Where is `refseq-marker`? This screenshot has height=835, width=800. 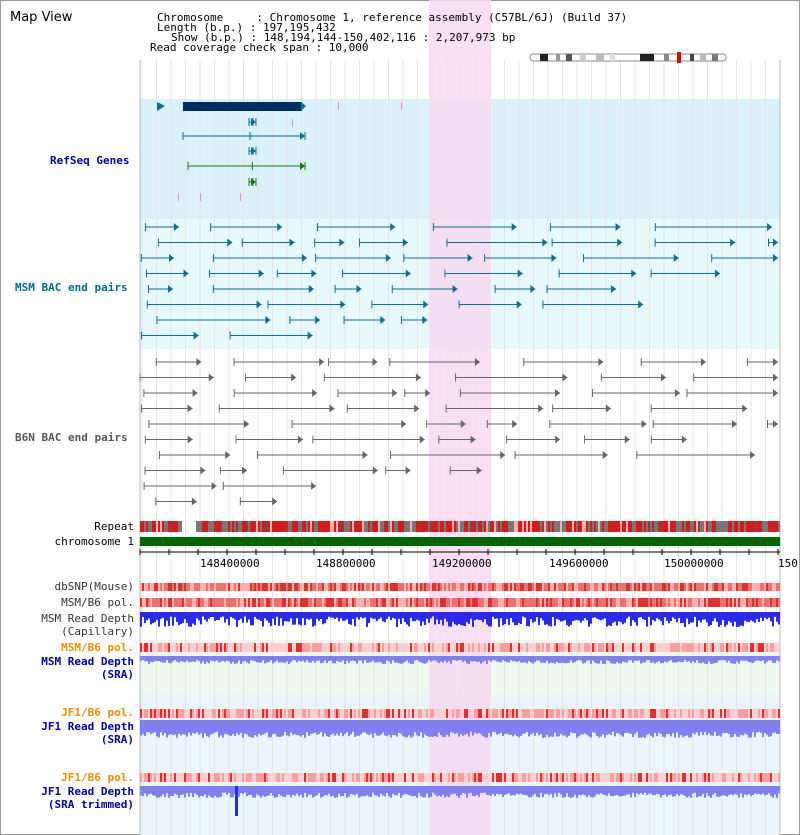
refseq-marker is located at coordinates (240, 197).